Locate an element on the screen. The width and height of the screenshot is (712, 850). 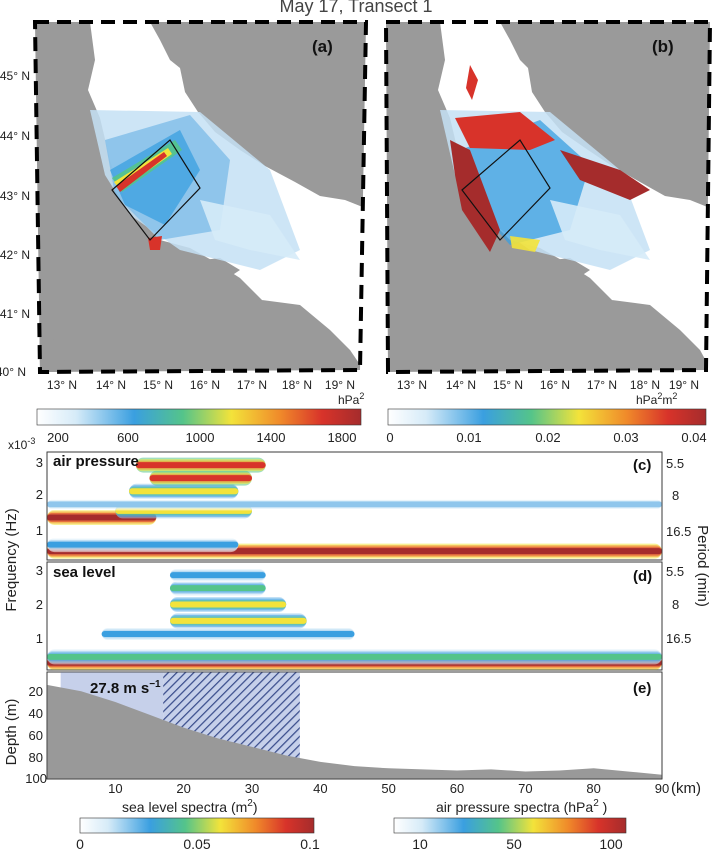
sea-level-colorbar-ticks: 0 0.05 0.1 is located at coordinates (198, 843).